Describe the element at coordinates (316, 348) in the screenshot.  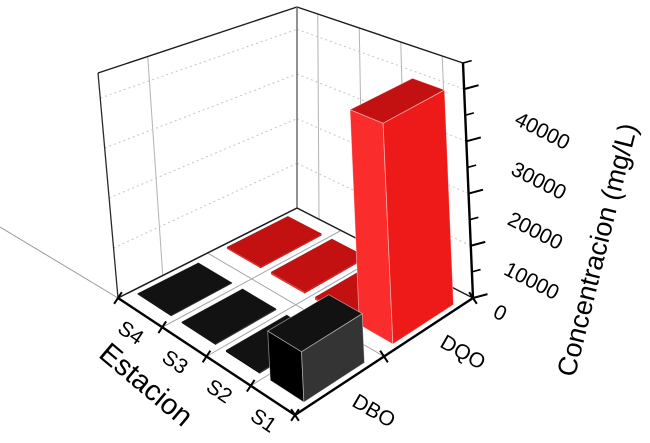
I see `bar-dbo-s1` at that location.